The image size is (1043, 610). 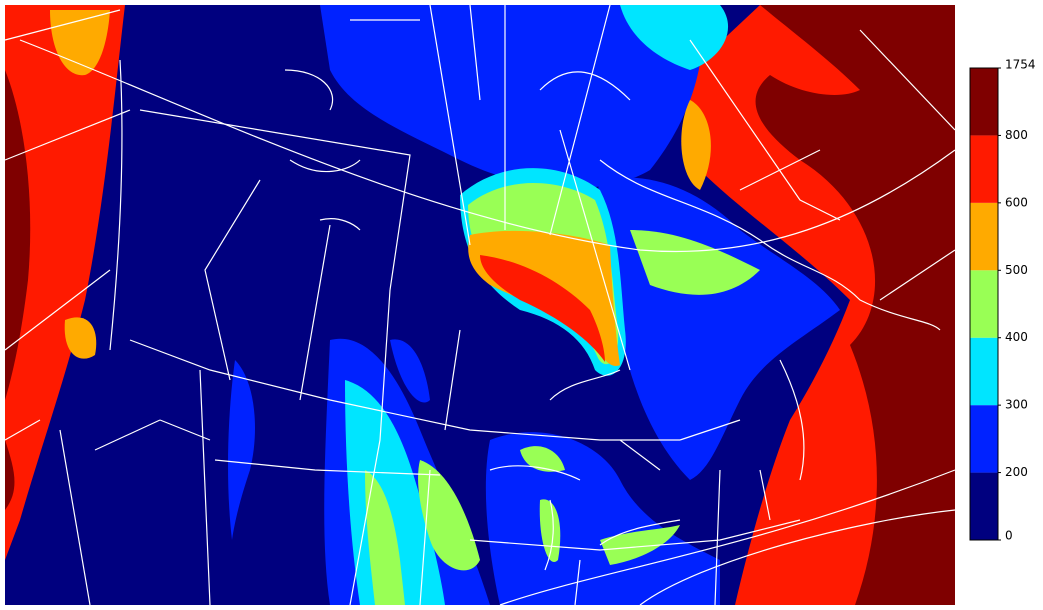 I want to click on hudson-red, so click(x=542, y=308).